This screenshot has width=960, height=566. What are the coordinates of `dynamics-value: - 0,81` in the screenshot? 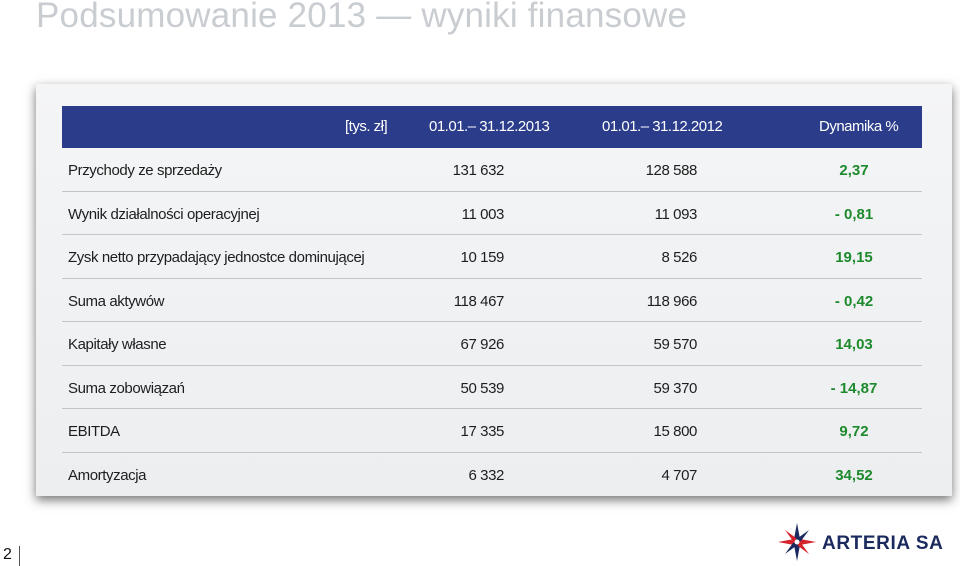 It's located at (854, 214).